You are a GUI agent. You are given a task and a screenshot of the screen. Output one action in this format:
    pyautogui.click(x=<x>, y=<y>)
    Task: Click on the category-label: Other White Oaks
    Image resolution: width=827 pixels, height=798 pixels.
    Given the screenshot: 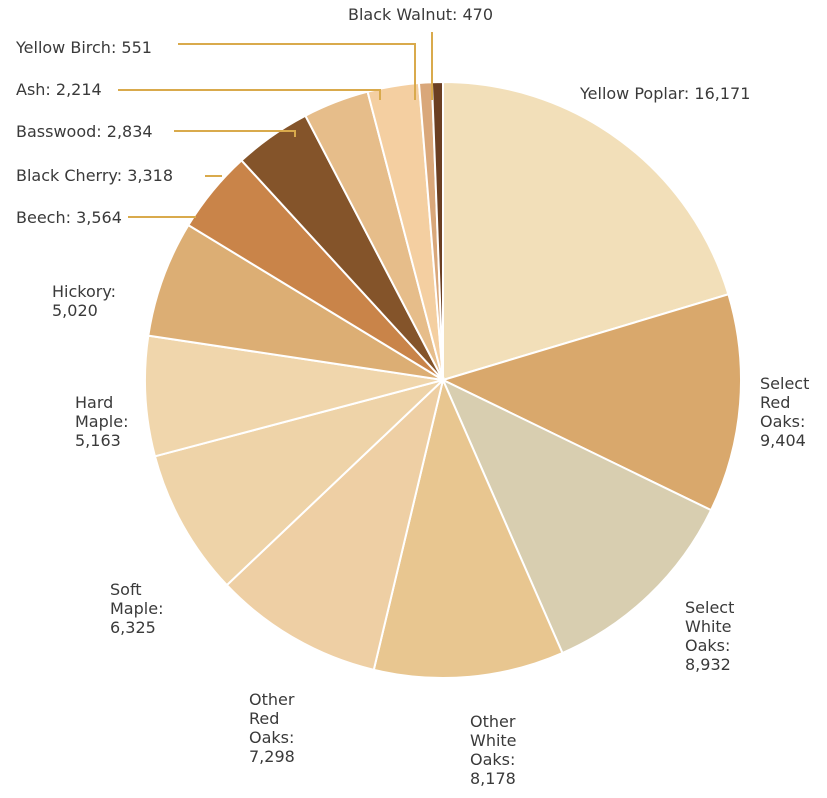 What is the action you would take?
    pyautogui.click(x=493, y=740)
    